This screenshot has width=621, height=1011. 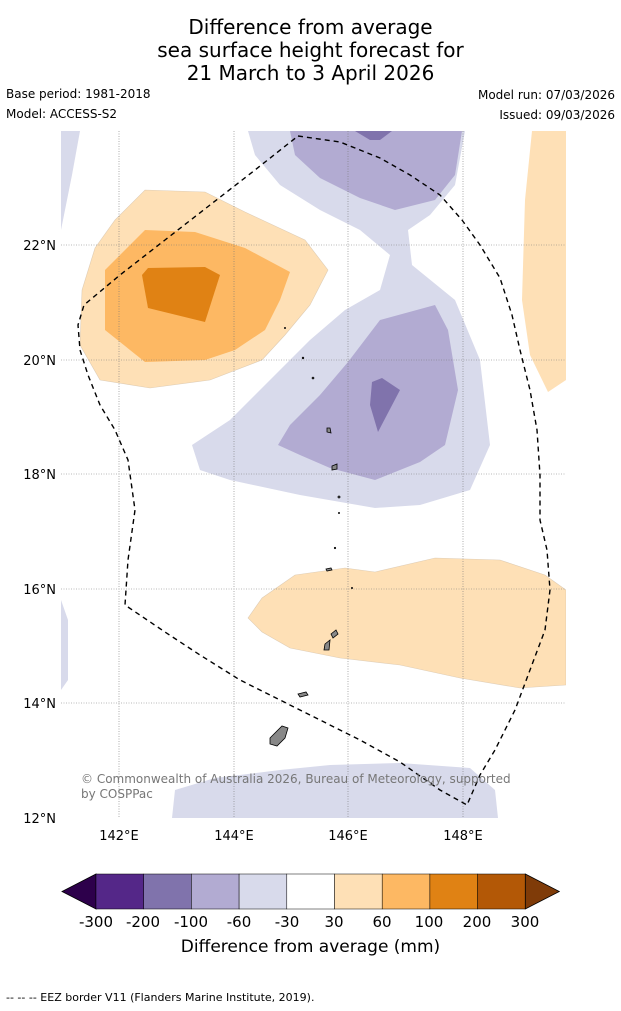 What do you see at coordinates (39, 819) in the screenshot?
I see `lat-tick: 12°N` at bounding box center [39, 819].